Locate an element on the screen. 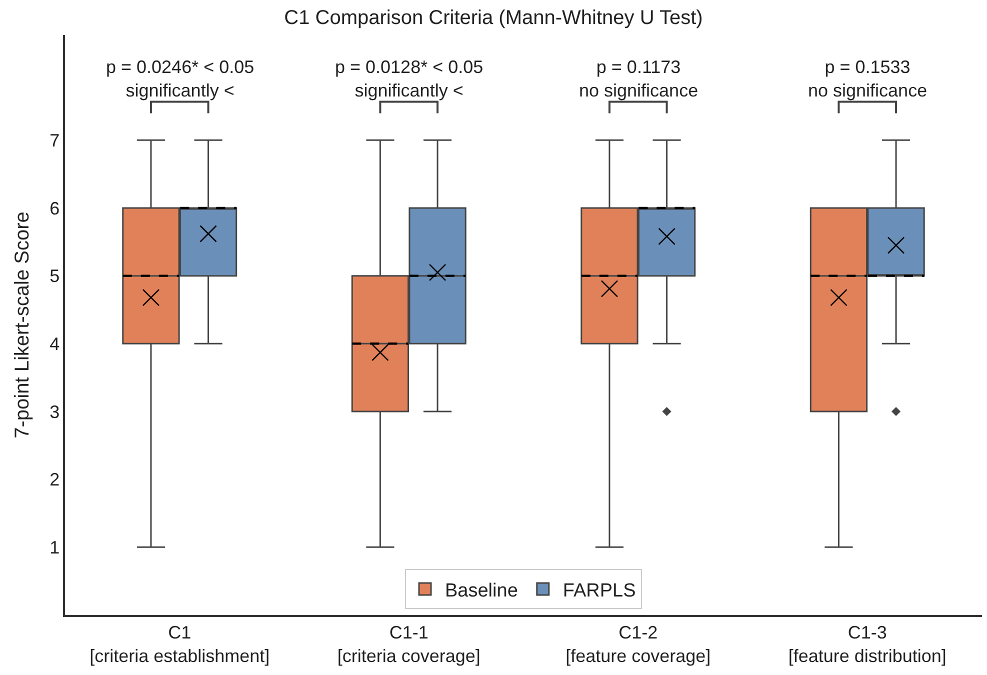 This screenshot has height=675, width=987. annotation: p = 0.0128* < 0.05 significantly < is located at coordinates (409, 78).